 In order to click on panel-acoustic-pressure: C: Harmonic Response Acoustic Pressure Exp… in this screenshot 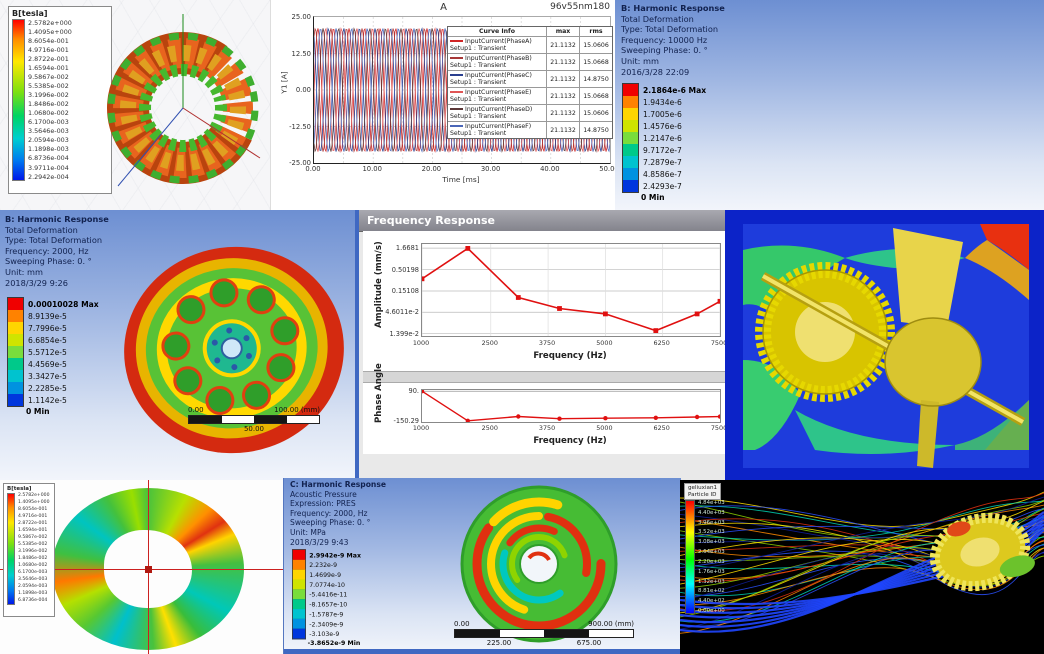, I will do `click(482, 566)`.